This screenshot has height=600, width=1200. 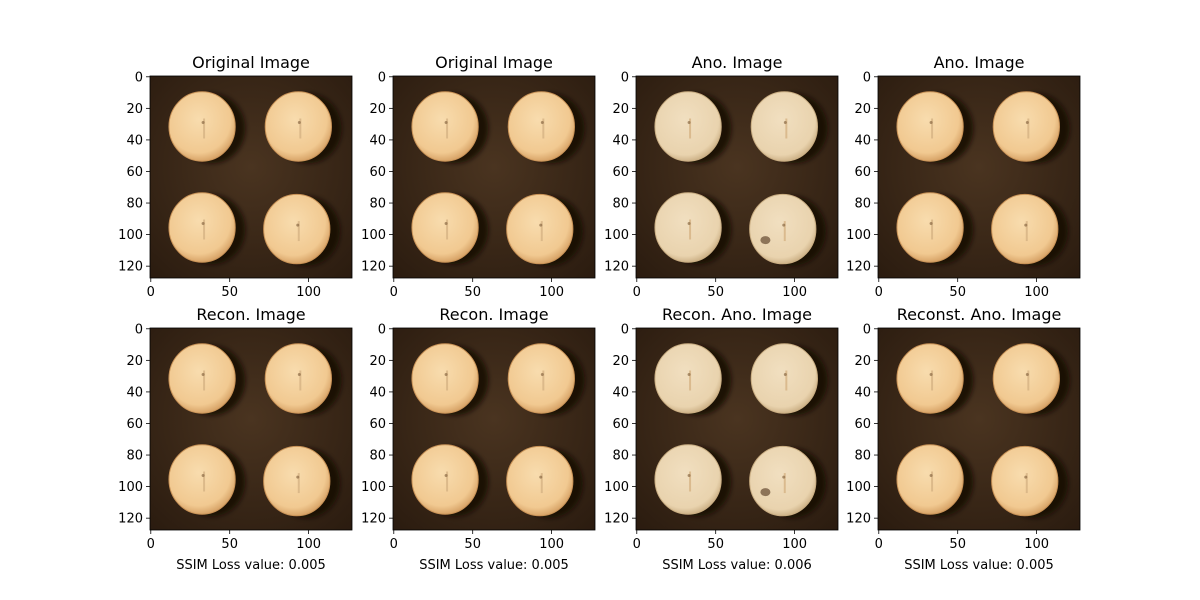 What do you see at coordinates (737, 314) in the screenshot?
I see `panel-title: Recon. Ano. Image` at bounding box center [737, 314].